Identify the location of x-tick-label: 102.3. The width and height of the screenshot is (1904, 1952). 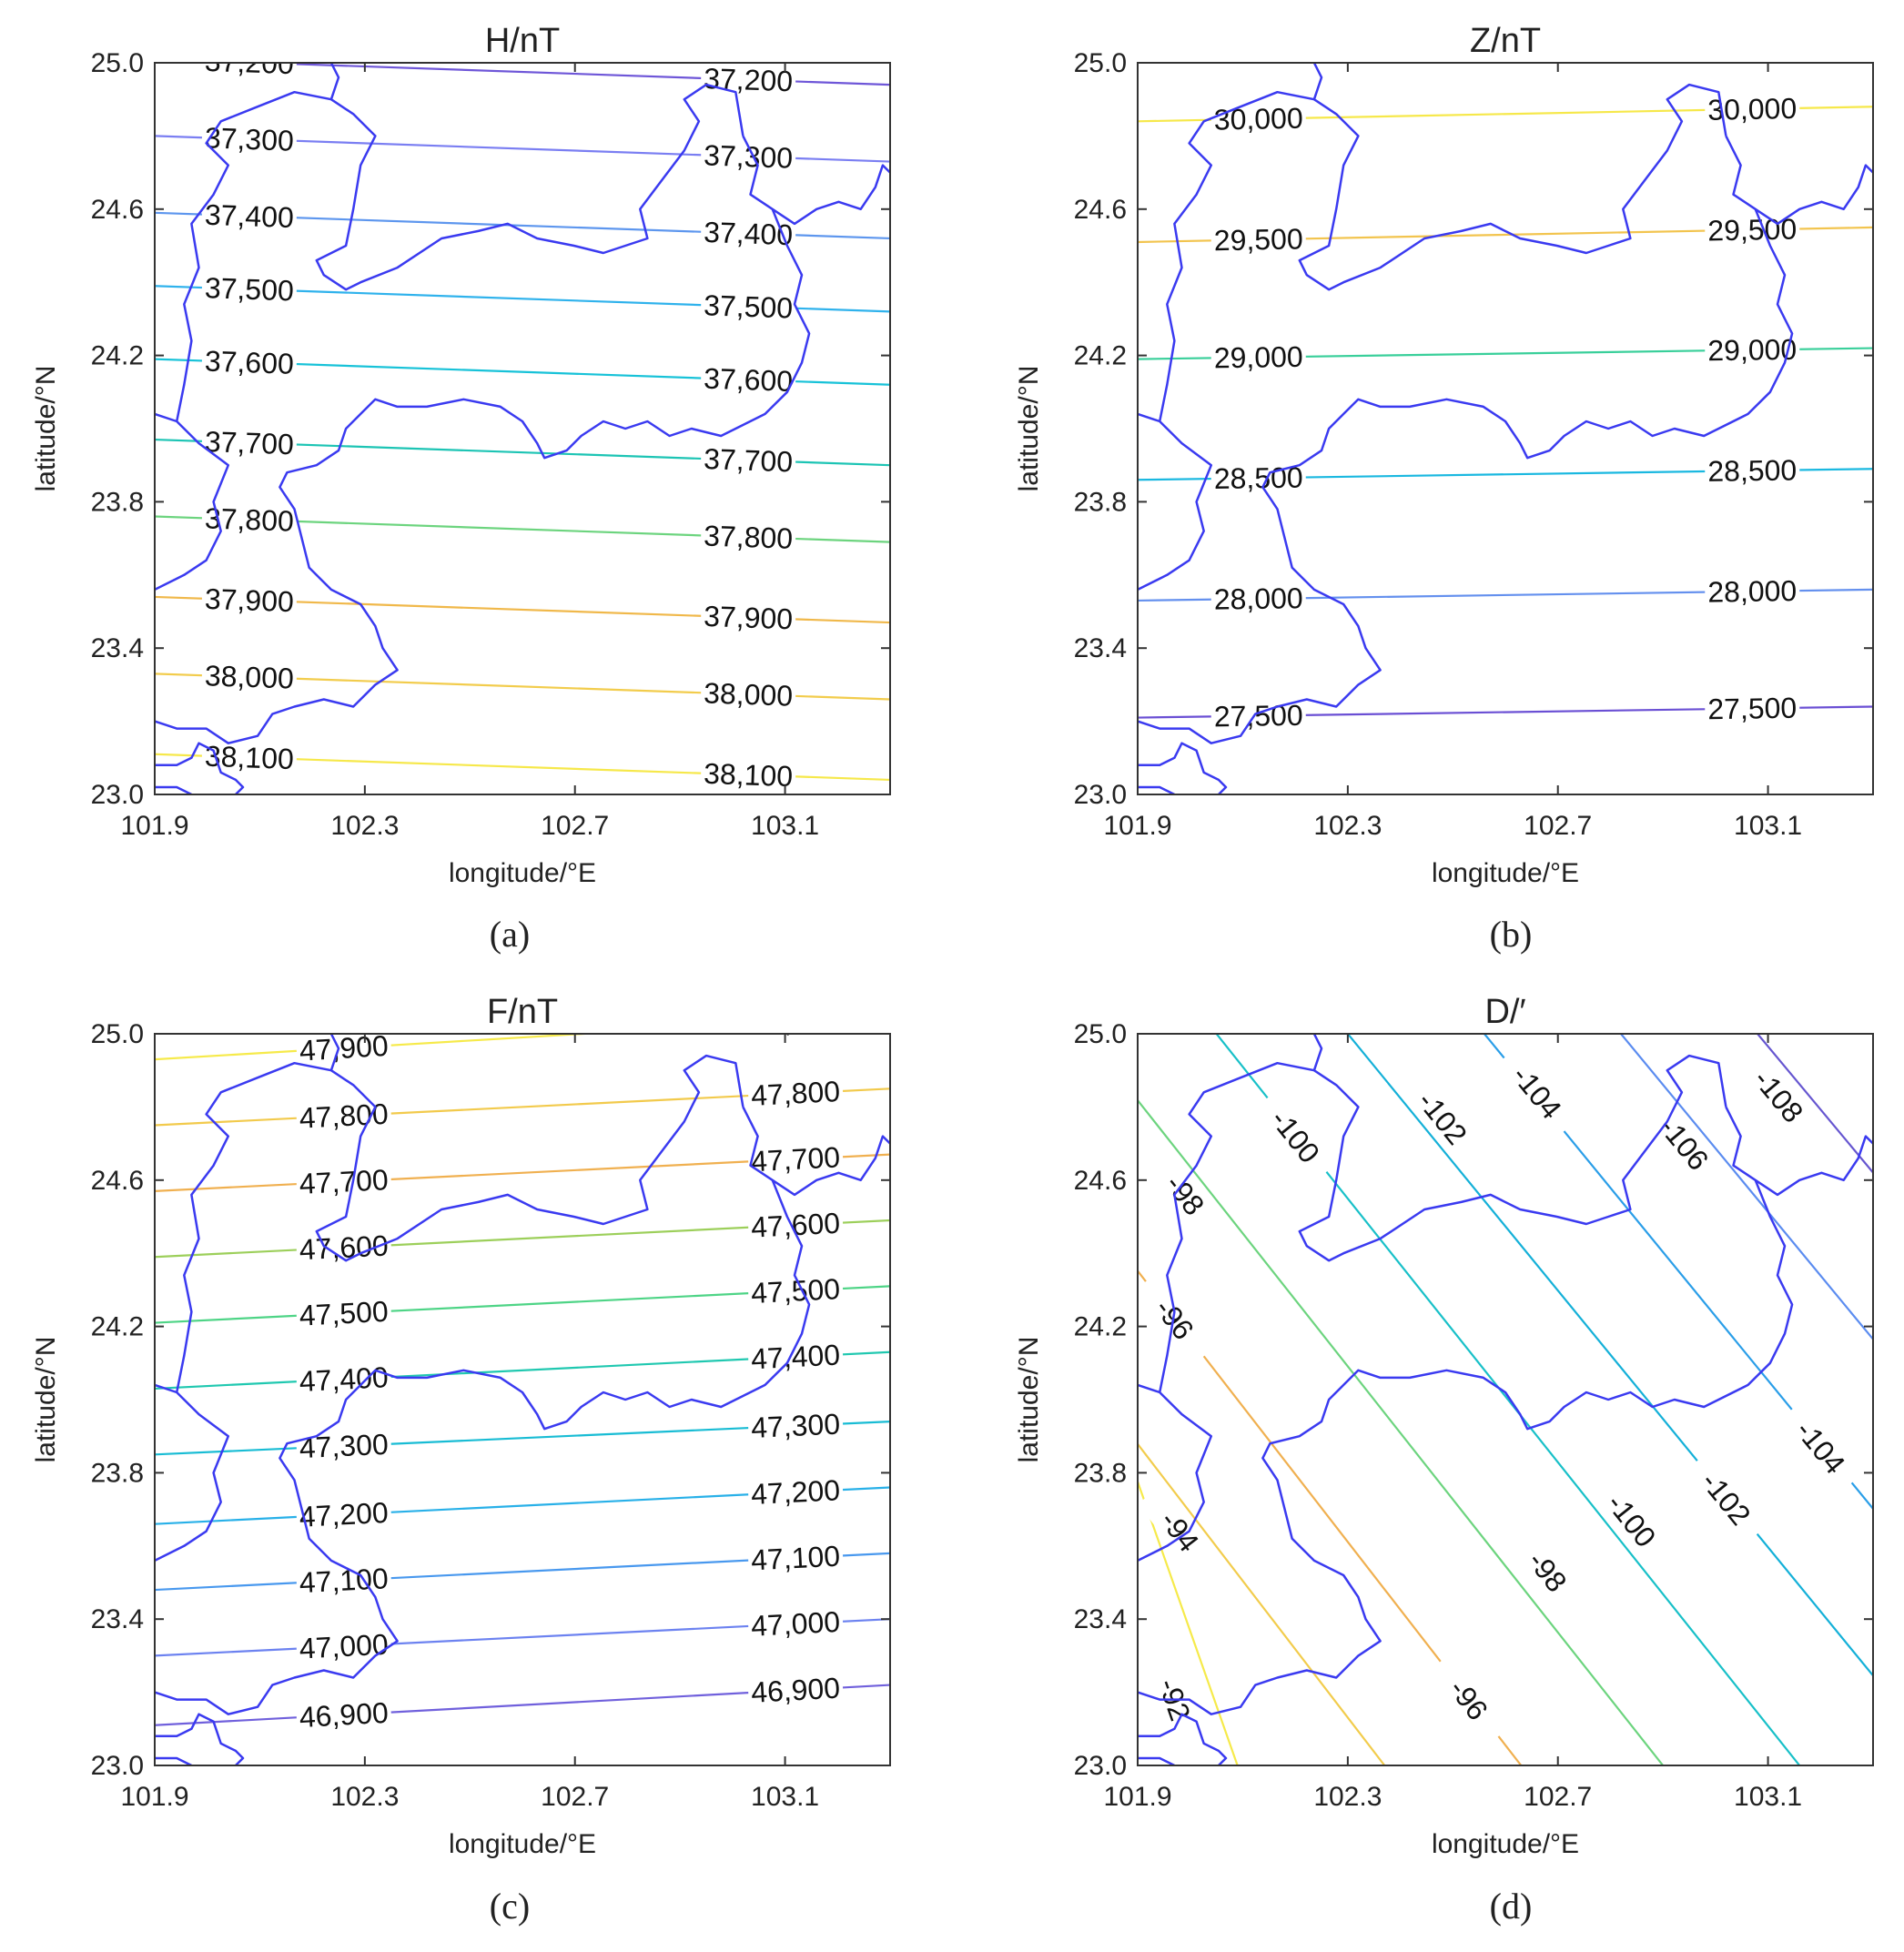
(365, 1797).